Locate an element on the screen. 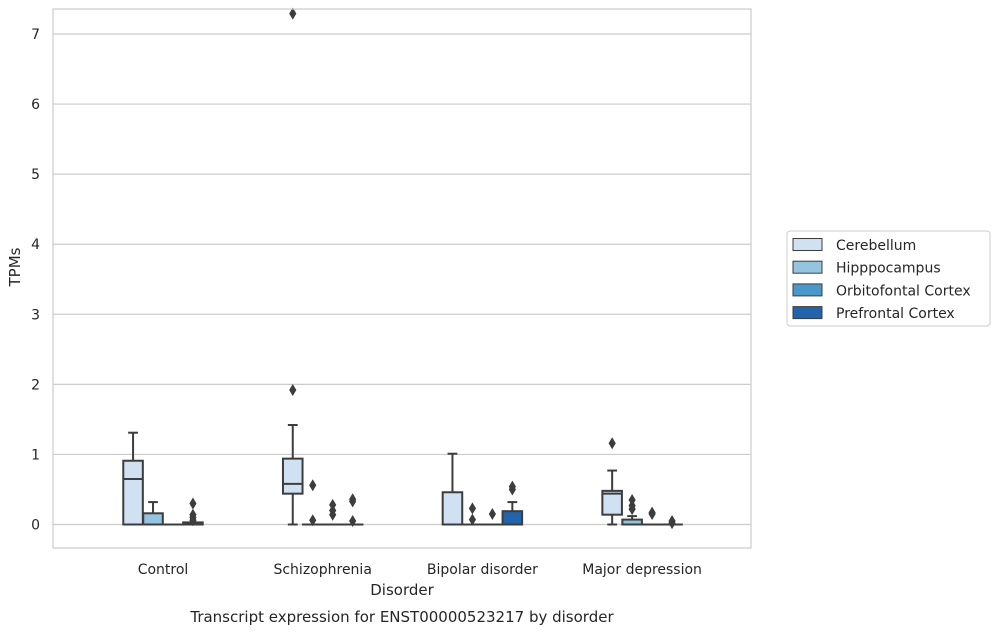  legend-item: Orbitofontal Cortex is located at coordinates (881, 291).